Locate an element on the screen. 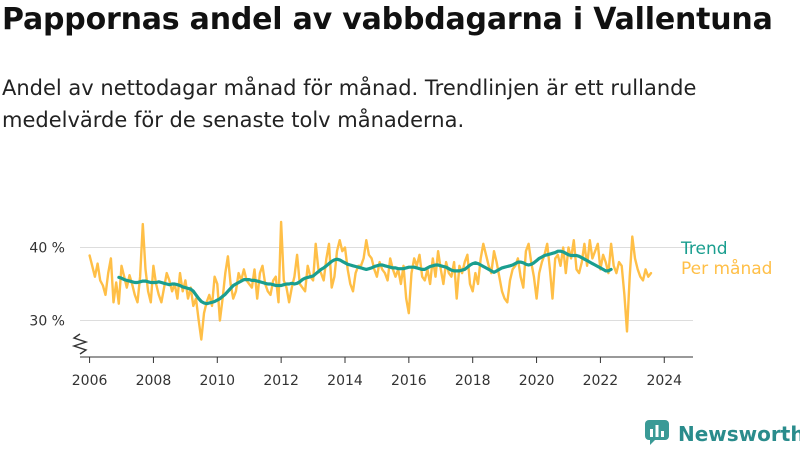 This screenshot has height=450, width=800. x-tick-label: 2016 is located at coordinates (409, 381).